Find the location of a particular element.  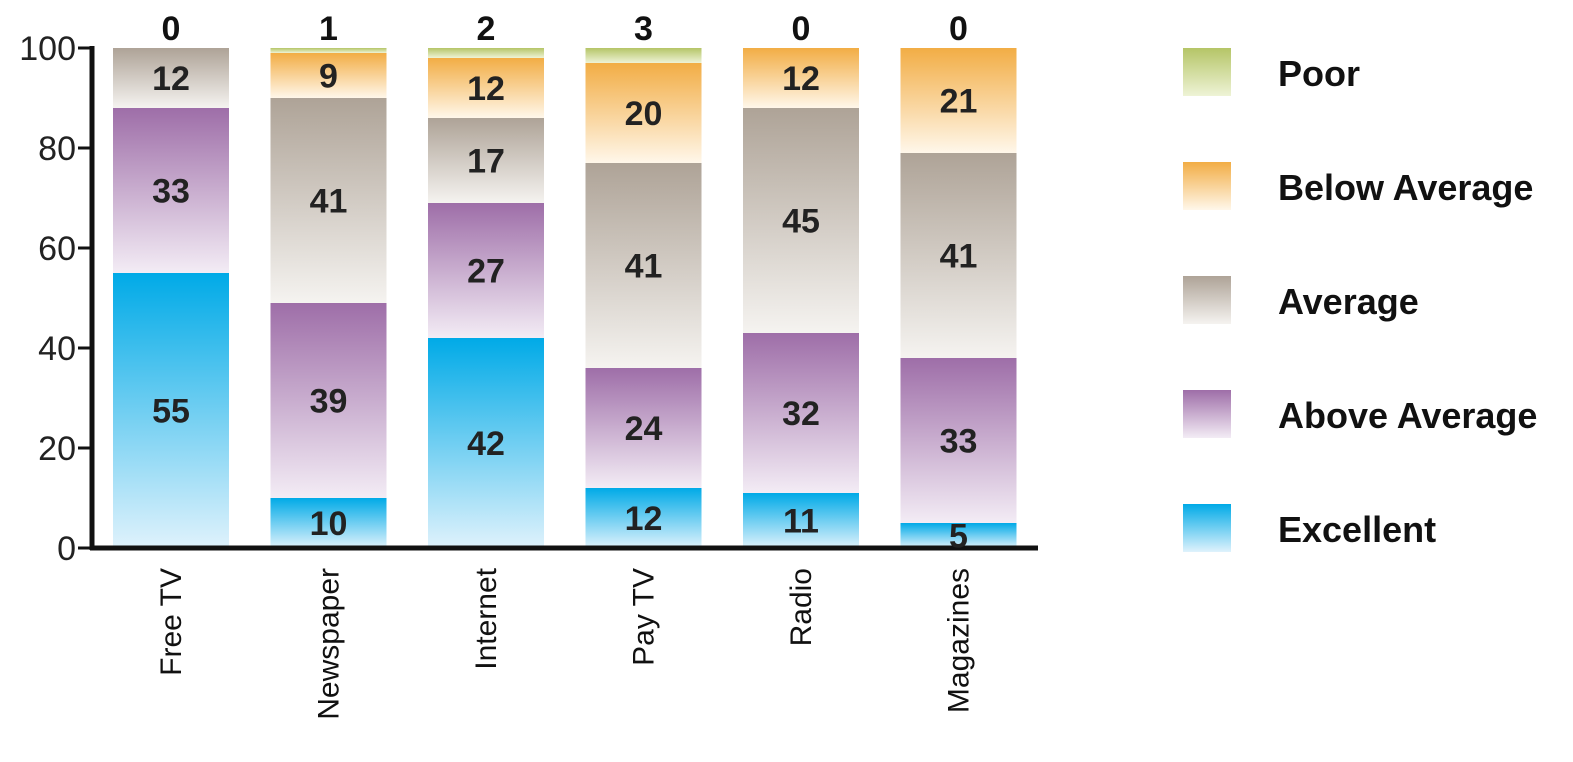

data-label-pay-tv-above-average: 24 is located at coordinates (644, 429).